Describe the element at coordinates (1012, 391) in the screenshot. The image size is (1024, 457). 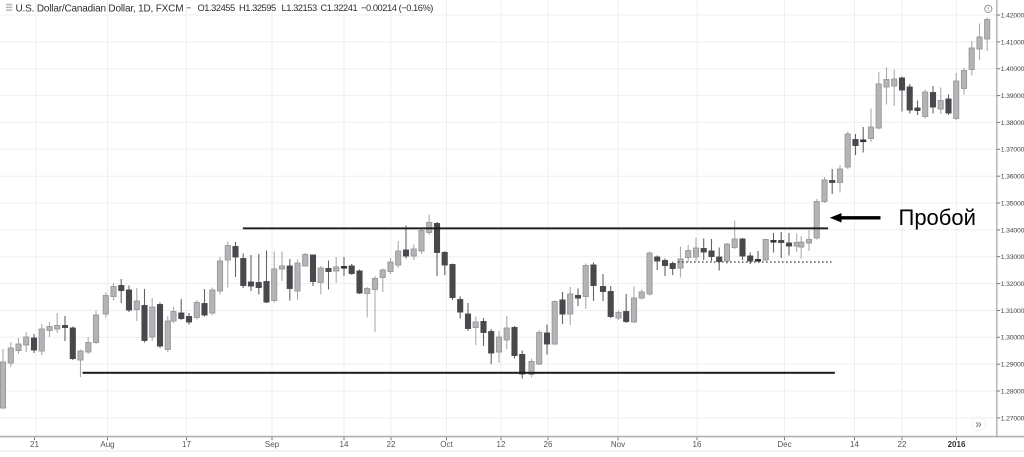
I see `svg-text: 1.28000` at that location.